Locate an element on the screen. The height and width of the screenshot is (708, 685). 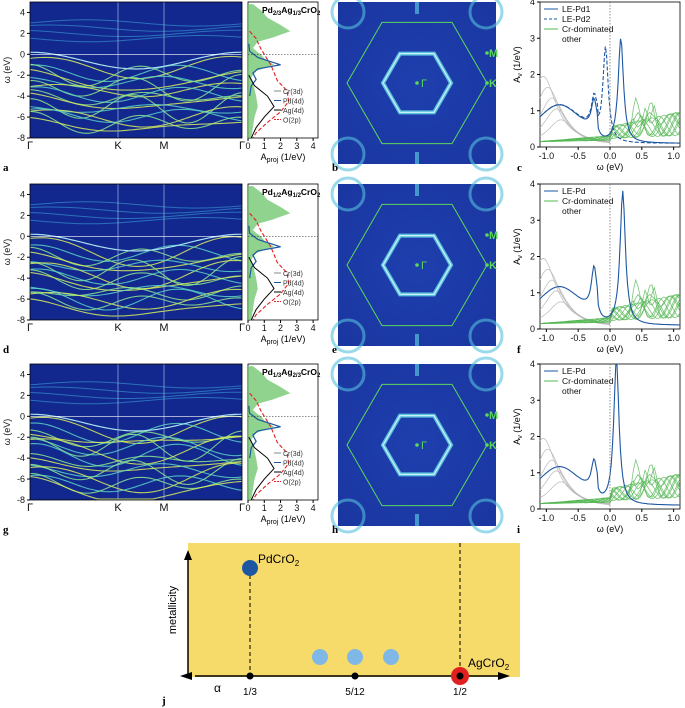
y-tick-label: -4 is located at coordinates (21, 96).